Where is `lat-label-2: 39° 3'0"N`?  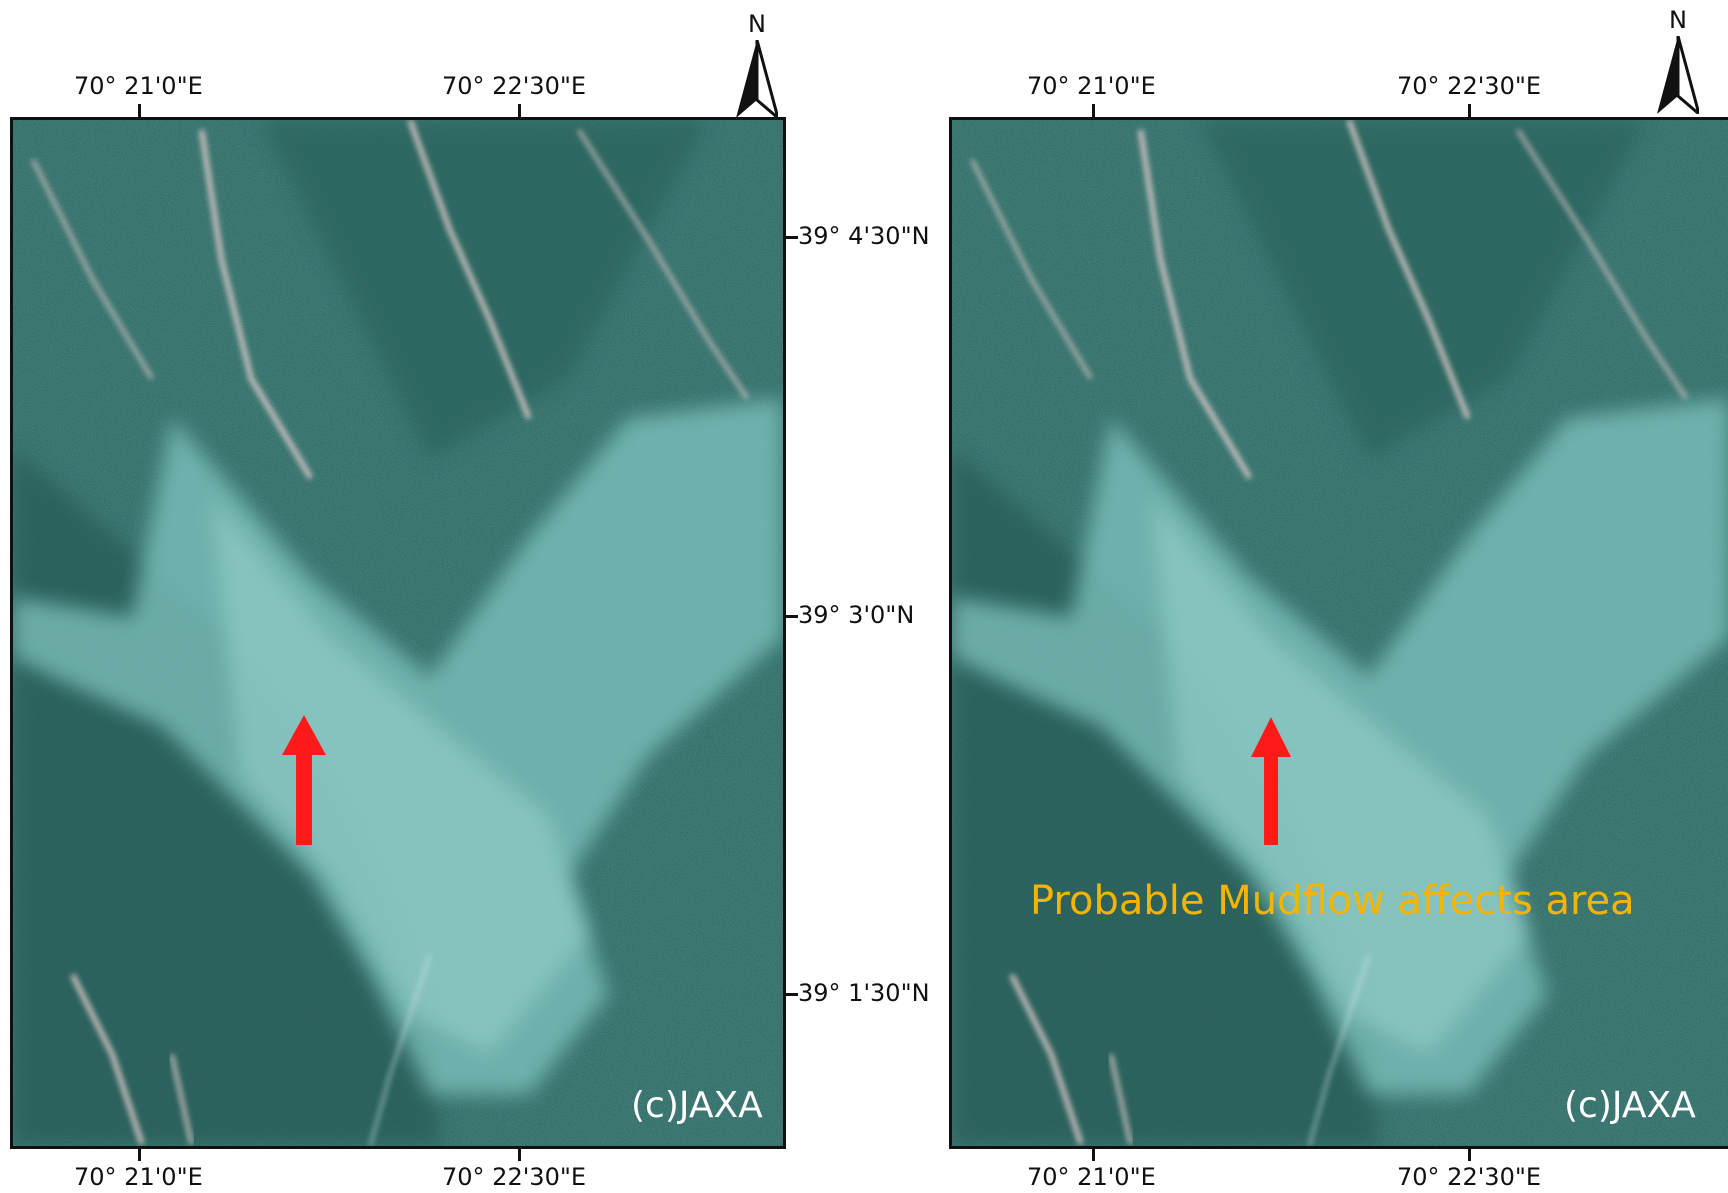 lat-label-2: 39° 3'0"N is located at coordinates (856, 615).